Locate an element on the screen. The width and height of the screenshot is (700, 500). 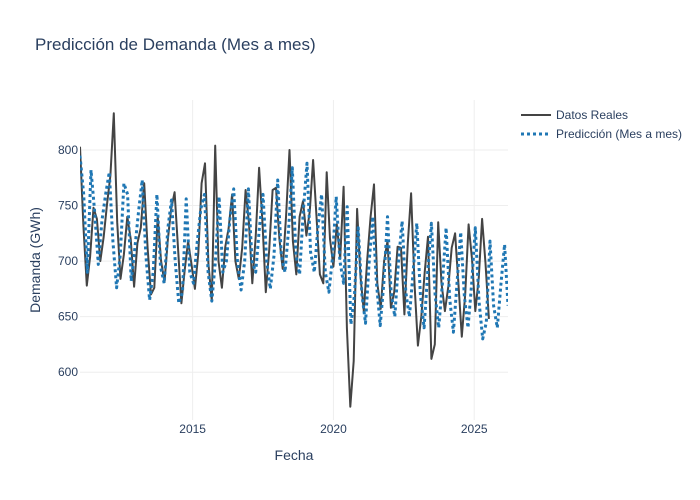
chart-title: Predicción de Demanda (Mes a mes) is located at coordinates (175, 44).